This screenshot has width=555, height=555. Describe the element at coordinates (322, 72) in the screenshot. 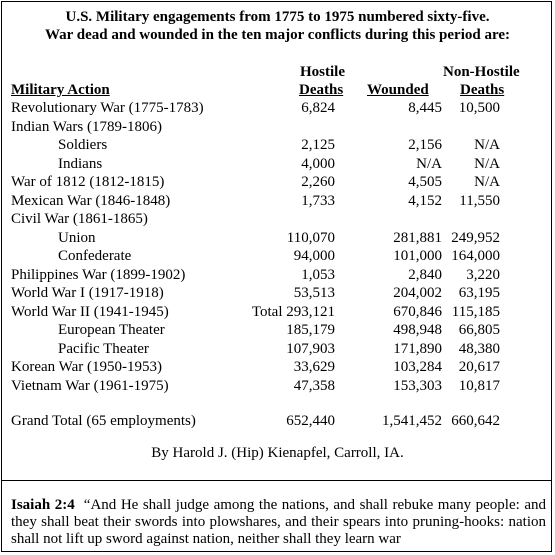

I see `header-hostile-top: Hostile` at that location.